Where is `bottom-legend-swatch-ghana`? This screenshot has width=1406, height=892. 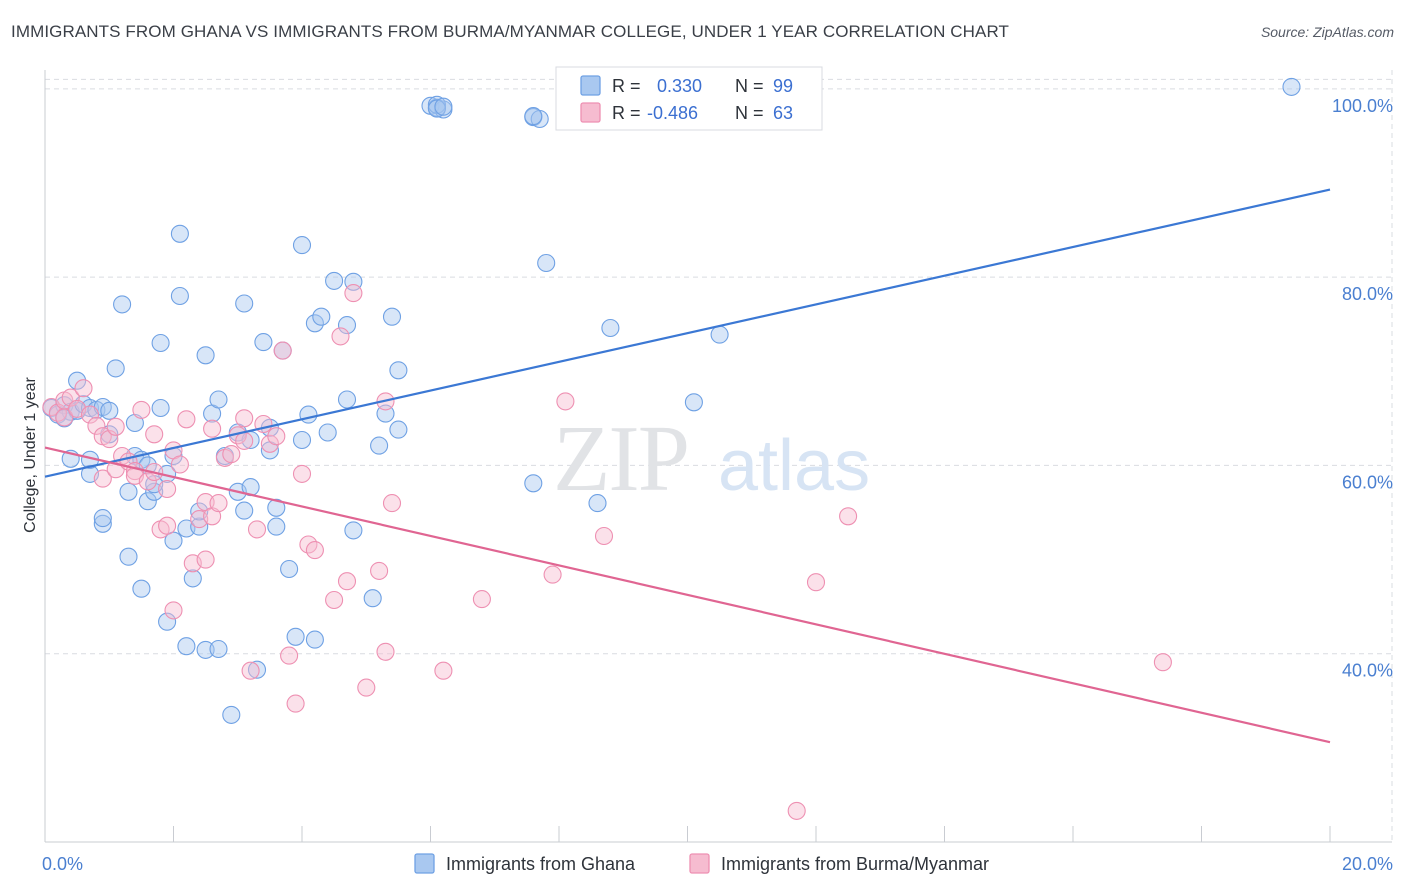
bottom-legend-swatch-ghana is located at coordinates (424, 863).